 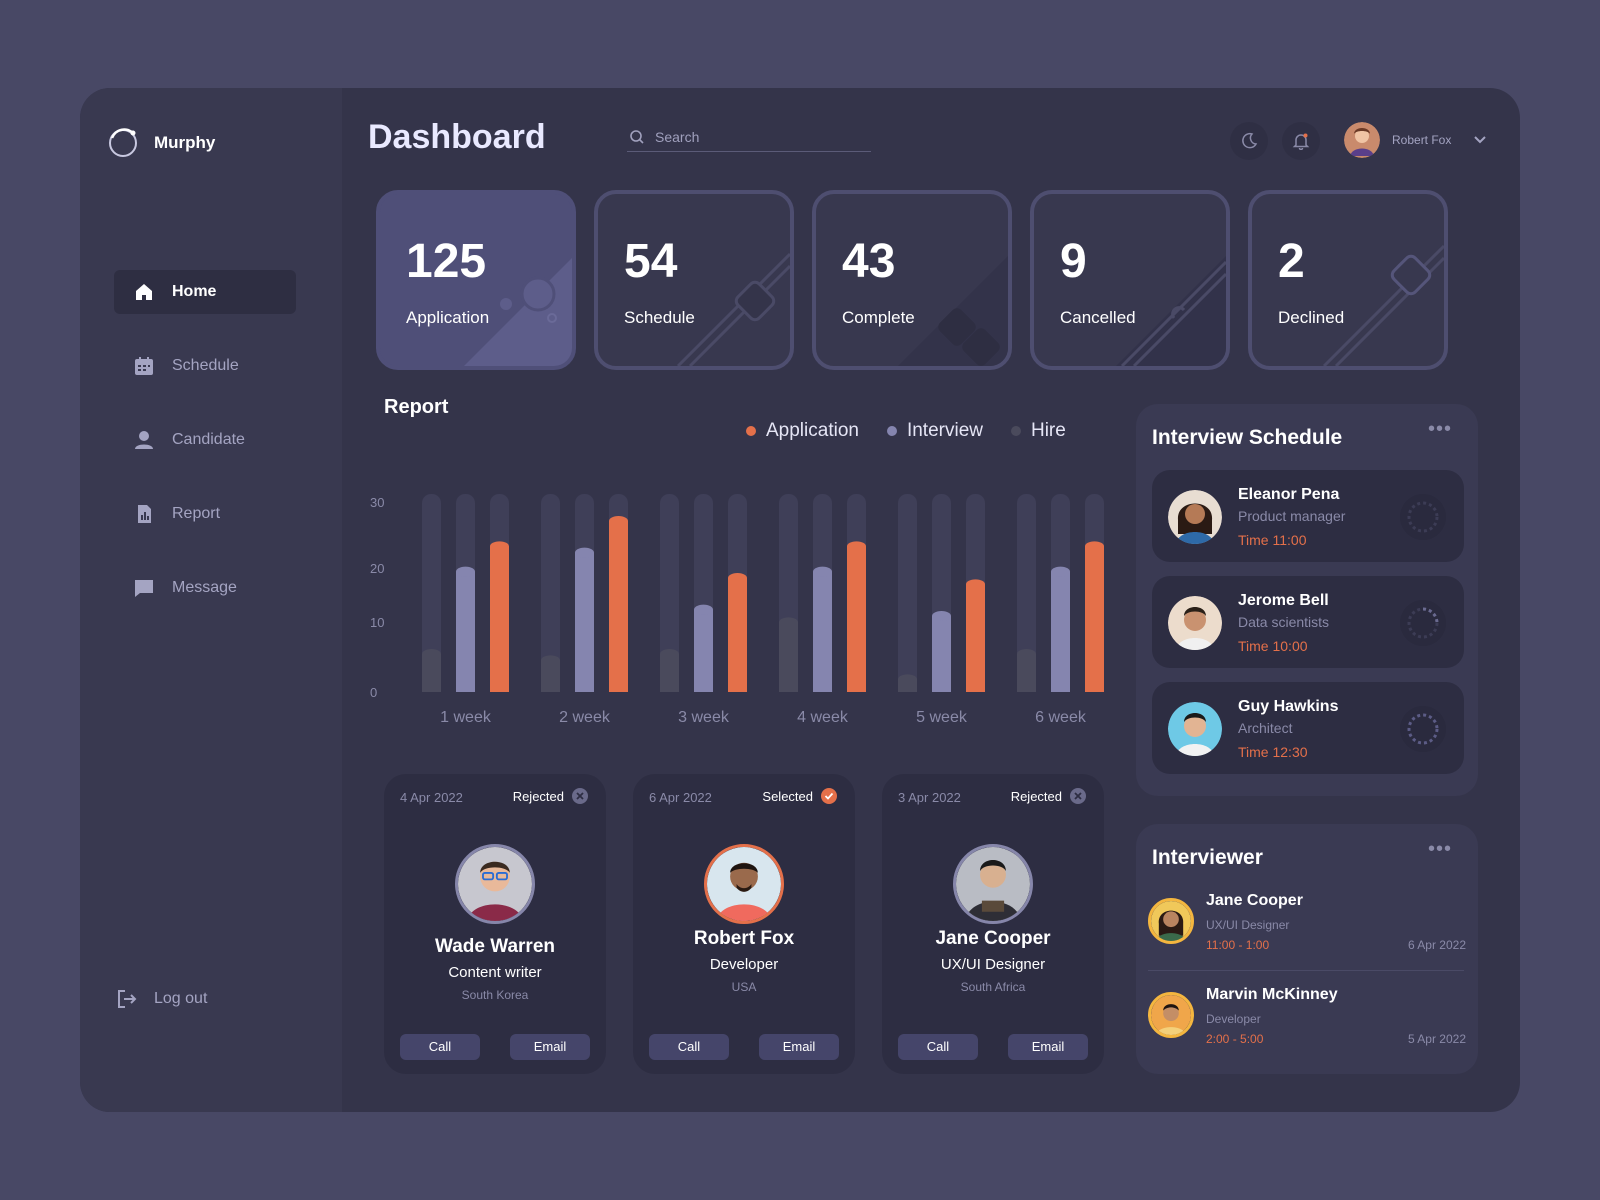 I want to click on search-bar, so click(x=749, y=137).